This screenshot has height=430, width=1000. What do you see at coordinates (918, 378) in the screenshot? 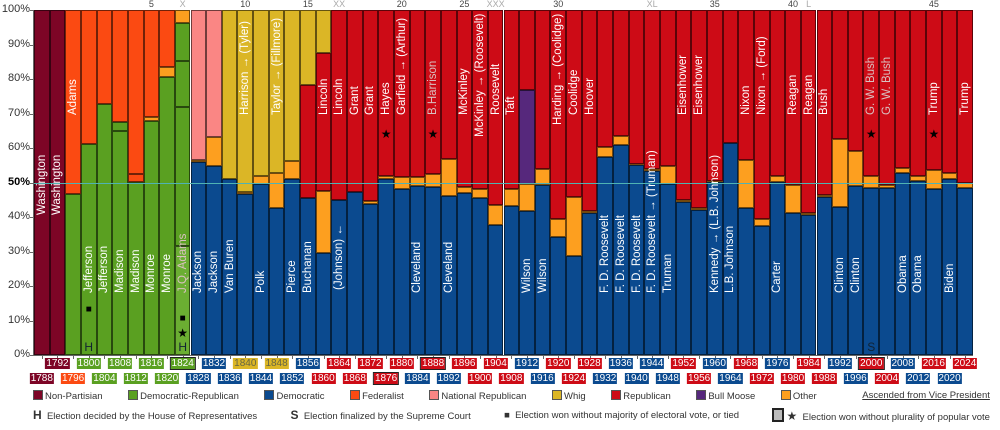
I see `year-label: 2012` at bounding box center [918, 378].